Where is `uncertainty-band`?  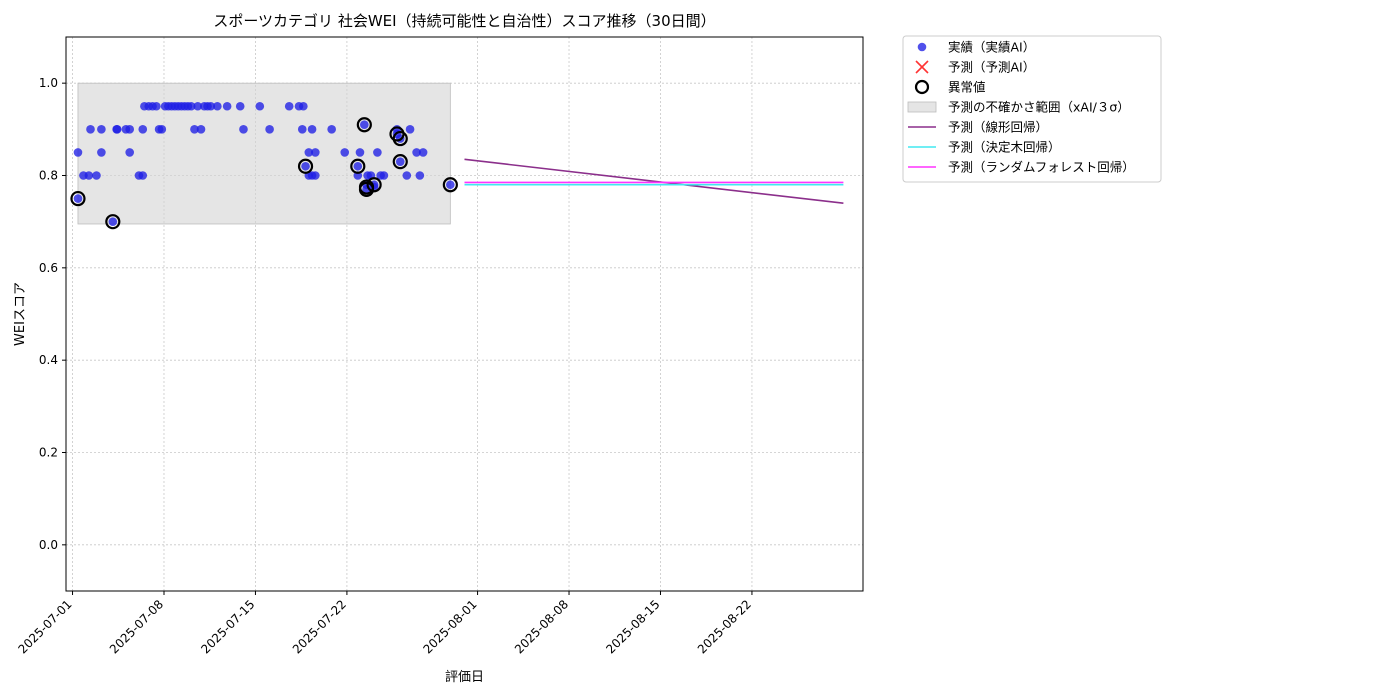
uncertainty-band is located at coordinates (264, 153).